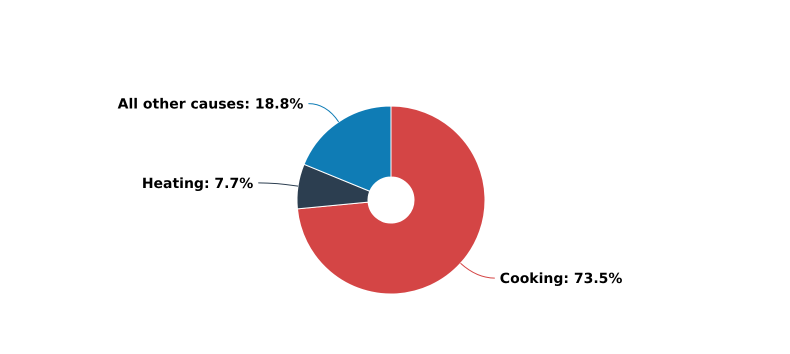  Describe the element at coordinates (561, 278) in the screenshot. I see `slice-label: Cooking: 73.5%` at that location.